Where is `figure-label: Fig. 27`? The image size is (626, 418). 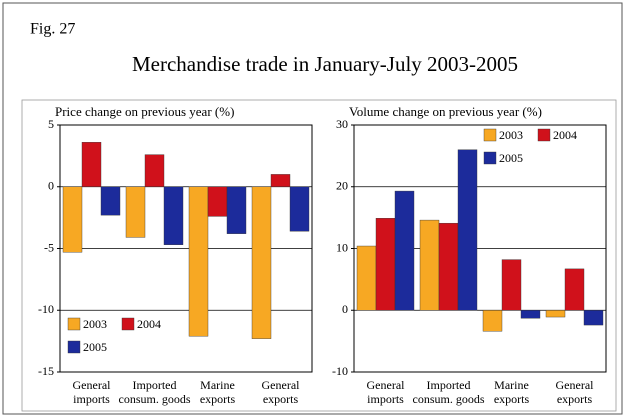 figure-label: Fig. 27 is located at coordinates (52, 29).